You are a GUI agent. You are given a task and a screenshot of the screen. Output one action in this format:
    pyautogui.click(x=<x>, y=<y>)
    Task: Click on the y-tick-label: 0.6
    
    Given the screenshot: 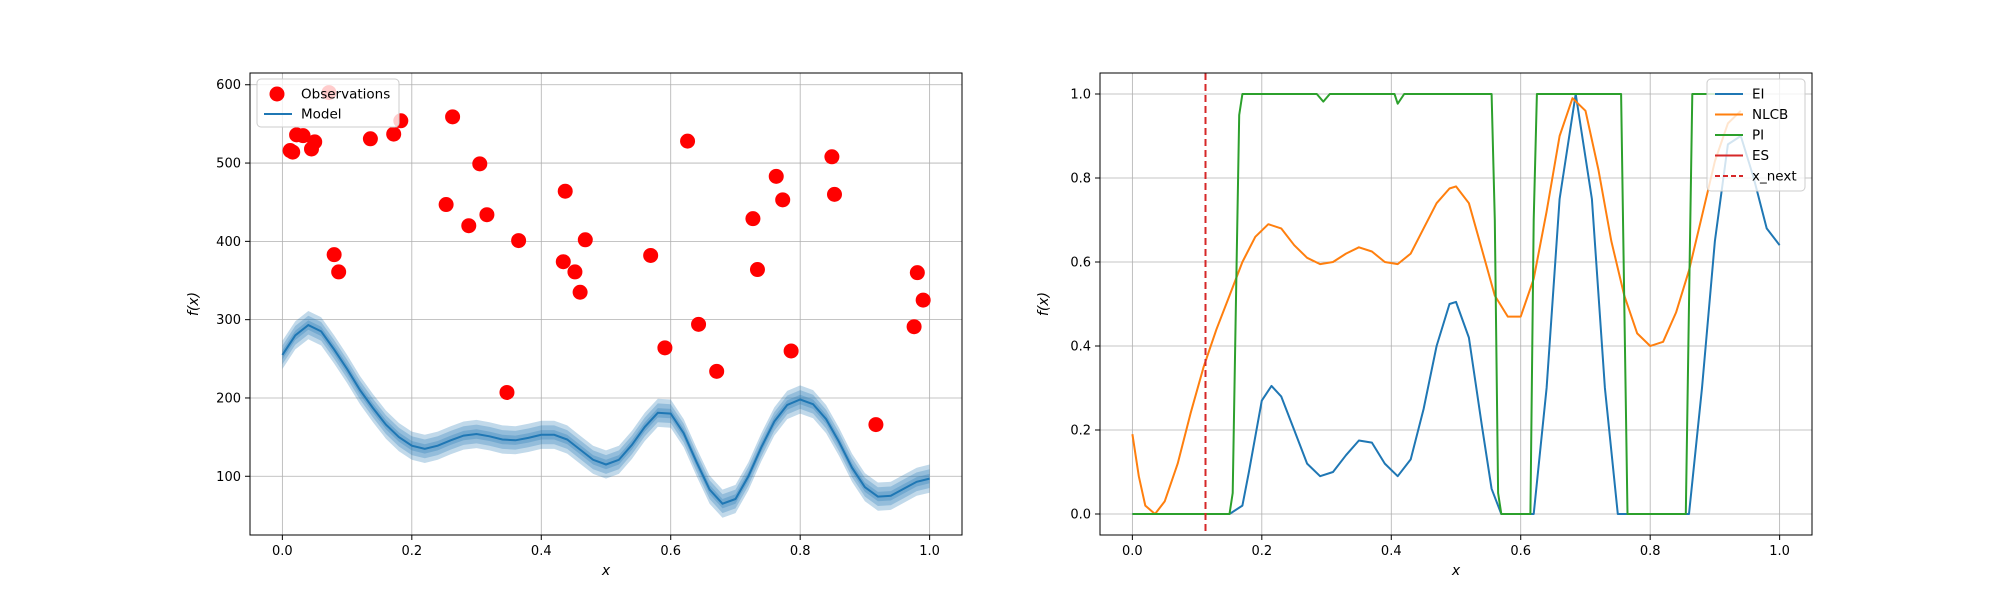 What is the action you would take?
    pyautogui.click(x=1080, y=263)
    